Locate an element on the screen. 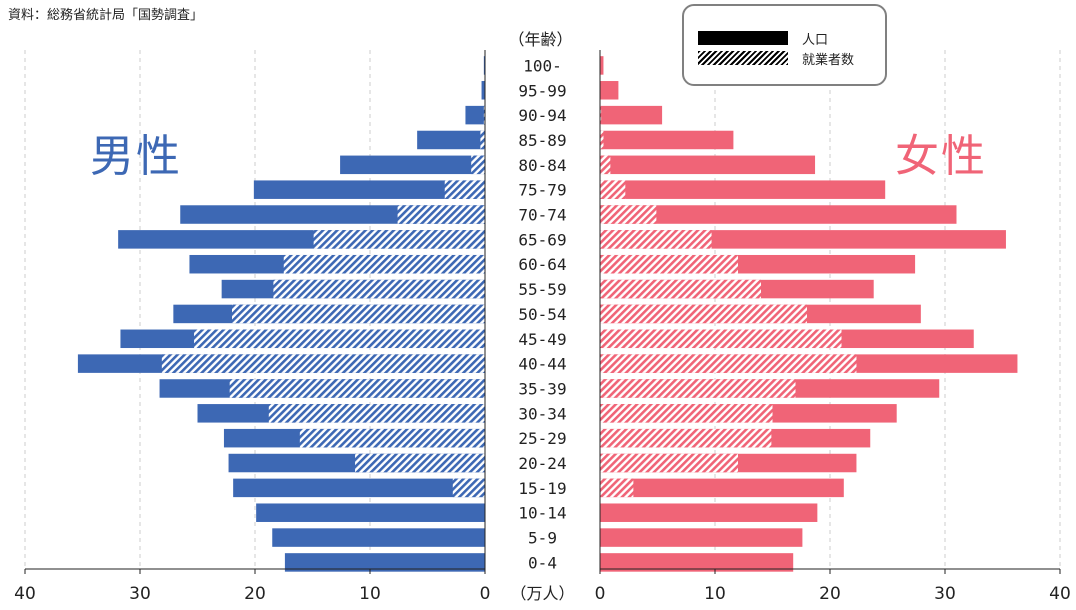 The width and height of the screenshot is (1076, 610). male-label: 男性 is located at coordinates (136, 156).